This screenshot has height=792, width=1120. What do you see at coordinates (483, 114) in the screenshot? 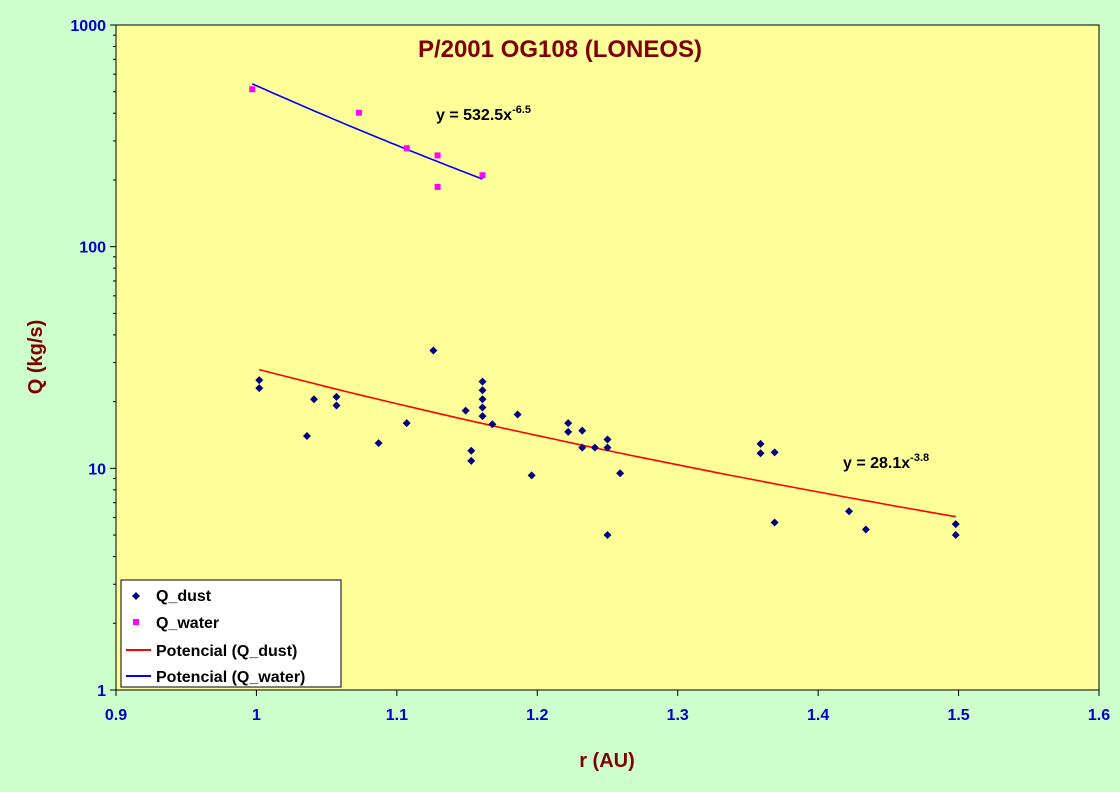
I see `water-fit-equation: y = 532.5x-6.5` at bounding box center [483, 114].